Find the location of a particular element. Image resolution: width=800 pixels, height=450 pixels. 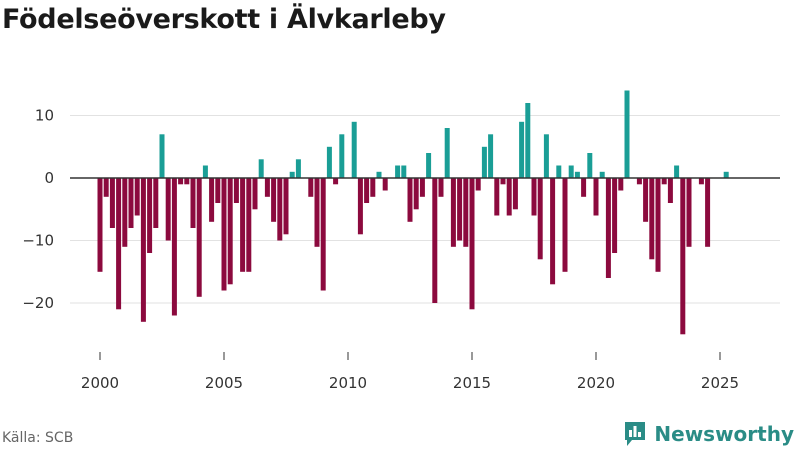

bar-2002.75 is located at coordinates (168, 209).